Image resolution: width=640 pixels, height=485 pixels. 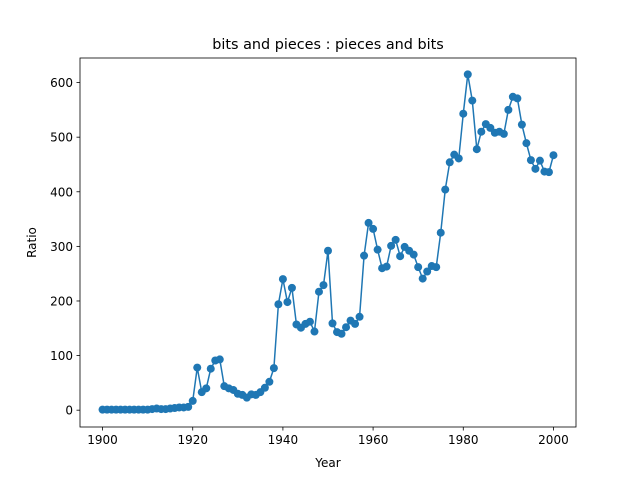 What do you see at coordinates (61, 83) in the screenshot?
I see `y-tick-label: 600` at bounding box center [61, 83].